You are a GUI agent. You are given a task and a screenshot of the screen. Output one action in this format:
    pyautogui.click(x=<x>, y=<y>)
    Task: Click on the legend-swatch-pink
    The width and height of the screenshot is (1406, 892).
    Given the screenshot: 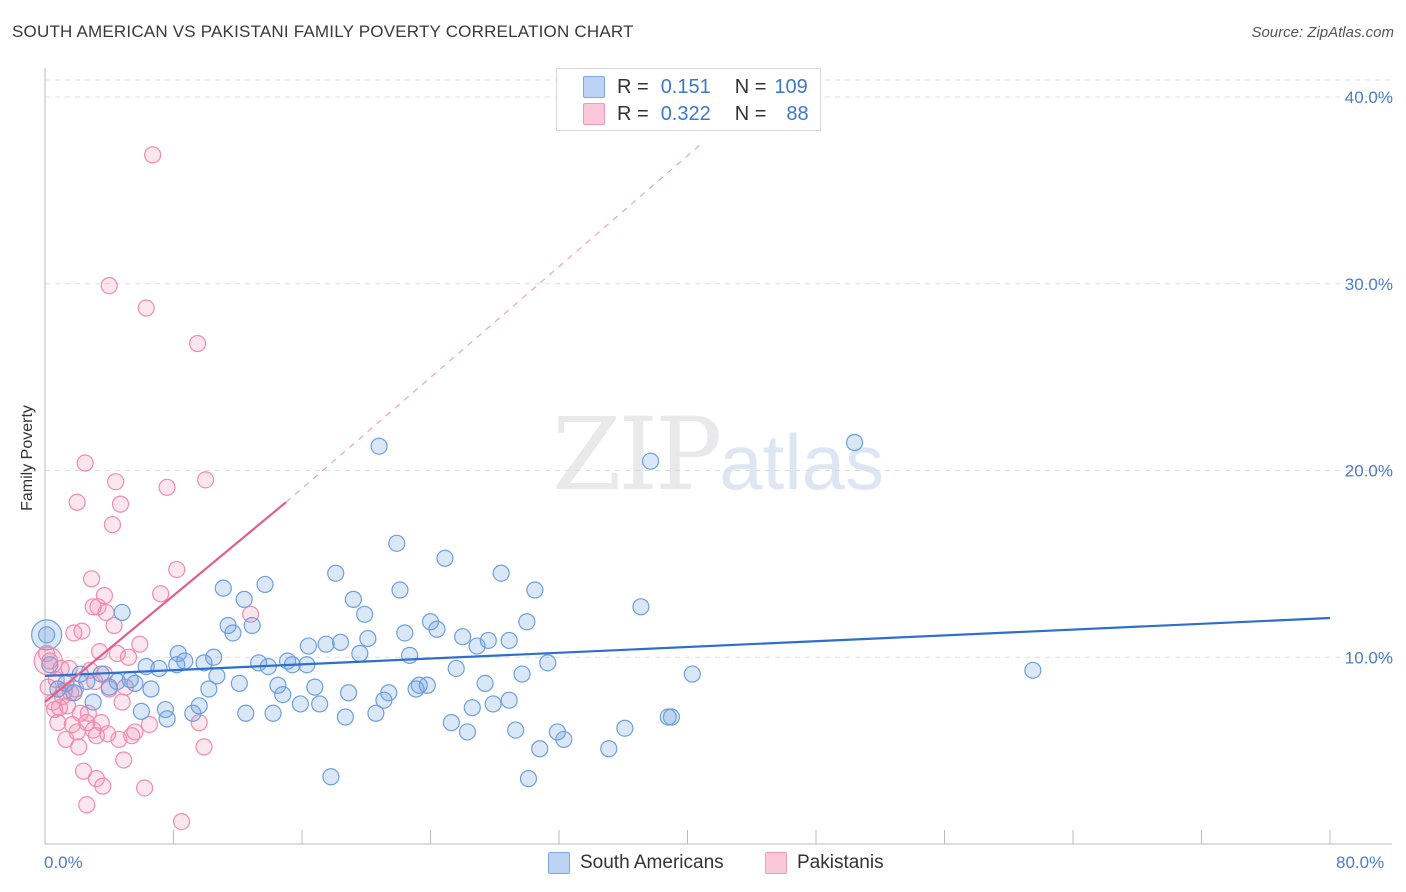 What is the action you would take?
    pyautogui.click(x=594, y=114)
    